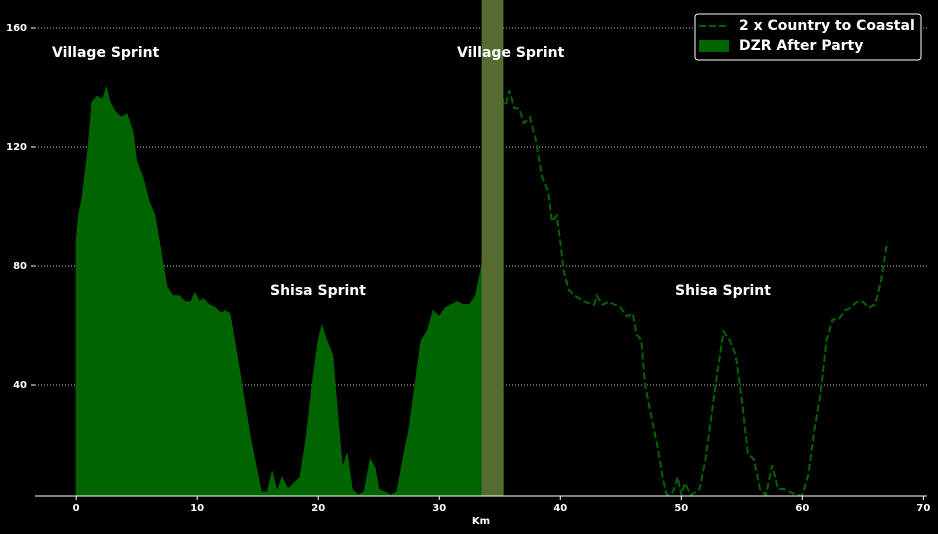 Image resolution: width=938 pixels, height=534 pixels. I want to click on x-tick-label: 0, so click(76, 508).